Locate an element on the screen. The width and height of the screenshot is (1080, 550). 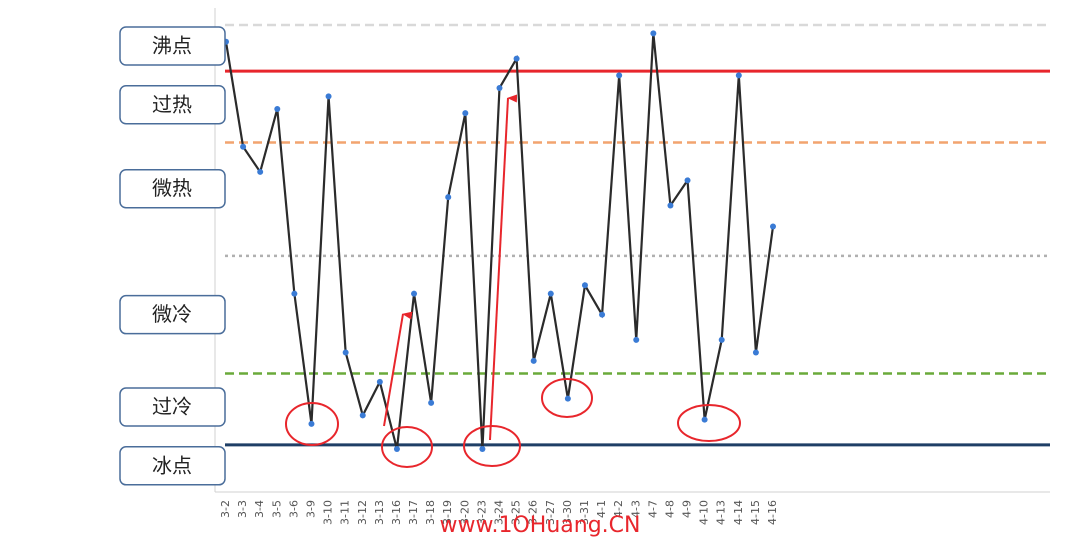
x-tick-label: 3-24 is located at coordinates (499, 512).